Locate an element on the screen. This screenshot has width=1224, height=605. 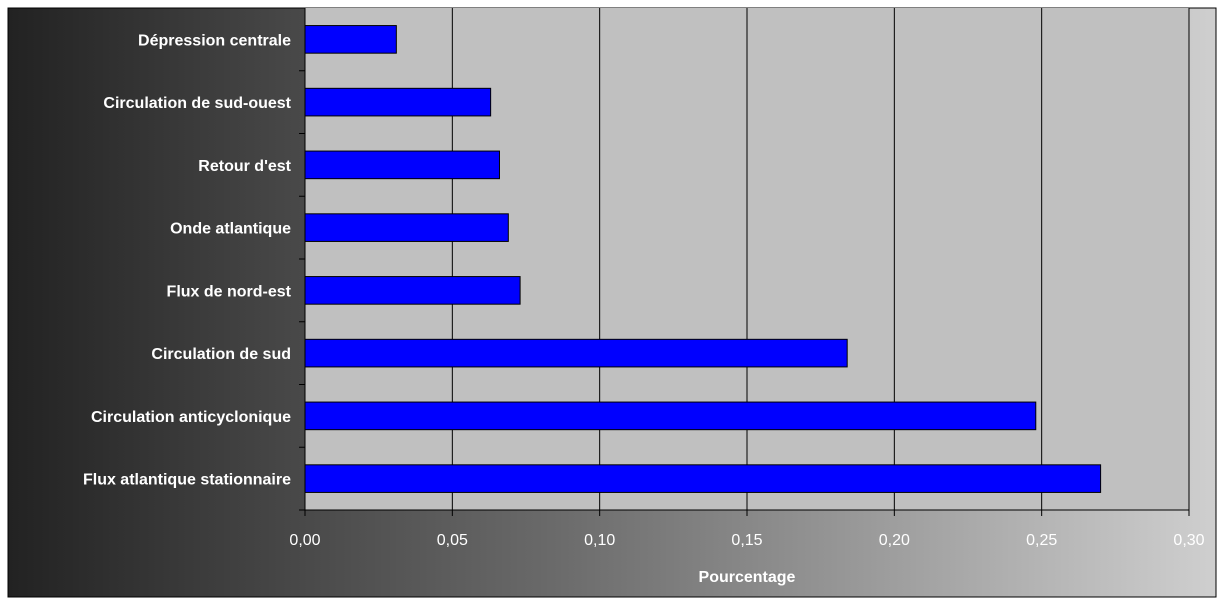
category-label: Circulation anticyclonique is located at coordinates (191, 417).